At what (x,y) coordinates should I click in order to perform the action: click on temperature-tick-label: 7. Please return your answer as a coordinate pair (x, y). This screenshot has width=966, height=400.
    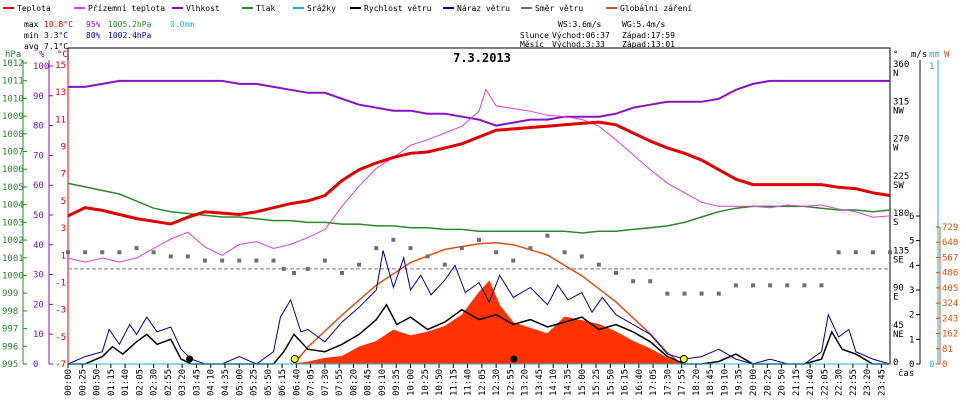
    Looking at the image, I should click on (63, 175).